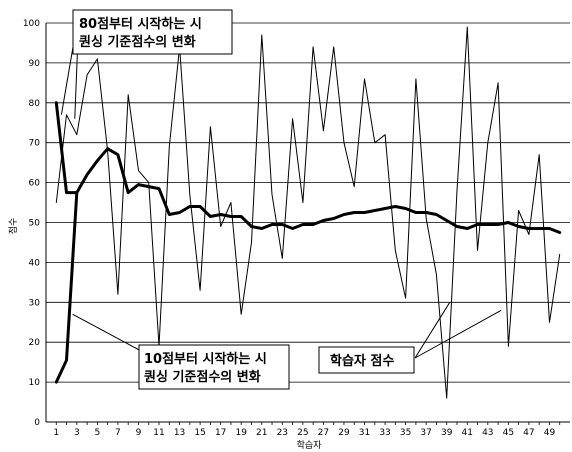  I want to click on annotation-learner-line-1: 학습자 점수, so click(362, 361).